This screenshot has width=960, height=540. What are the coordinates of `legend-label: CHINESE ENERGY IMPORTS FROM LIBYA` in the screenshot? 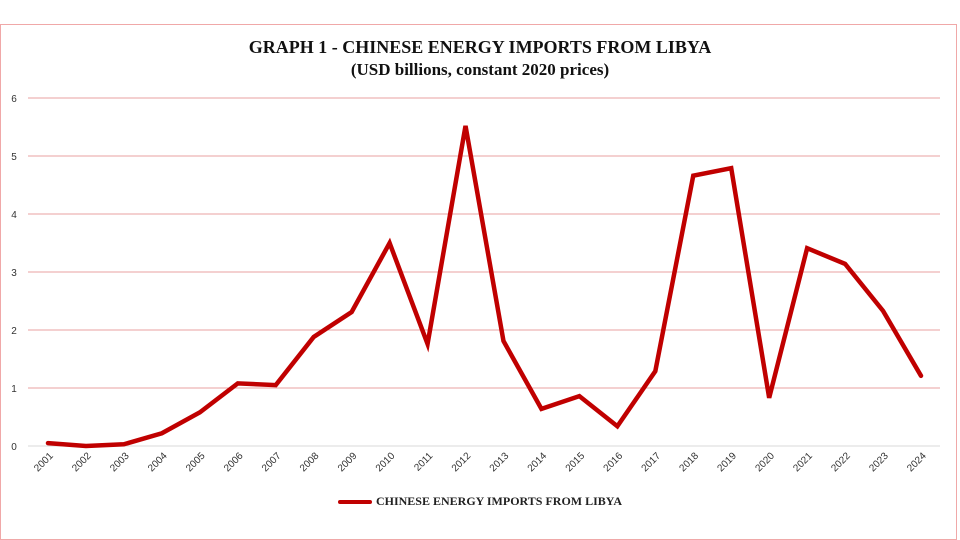 It's located at (499, 501).